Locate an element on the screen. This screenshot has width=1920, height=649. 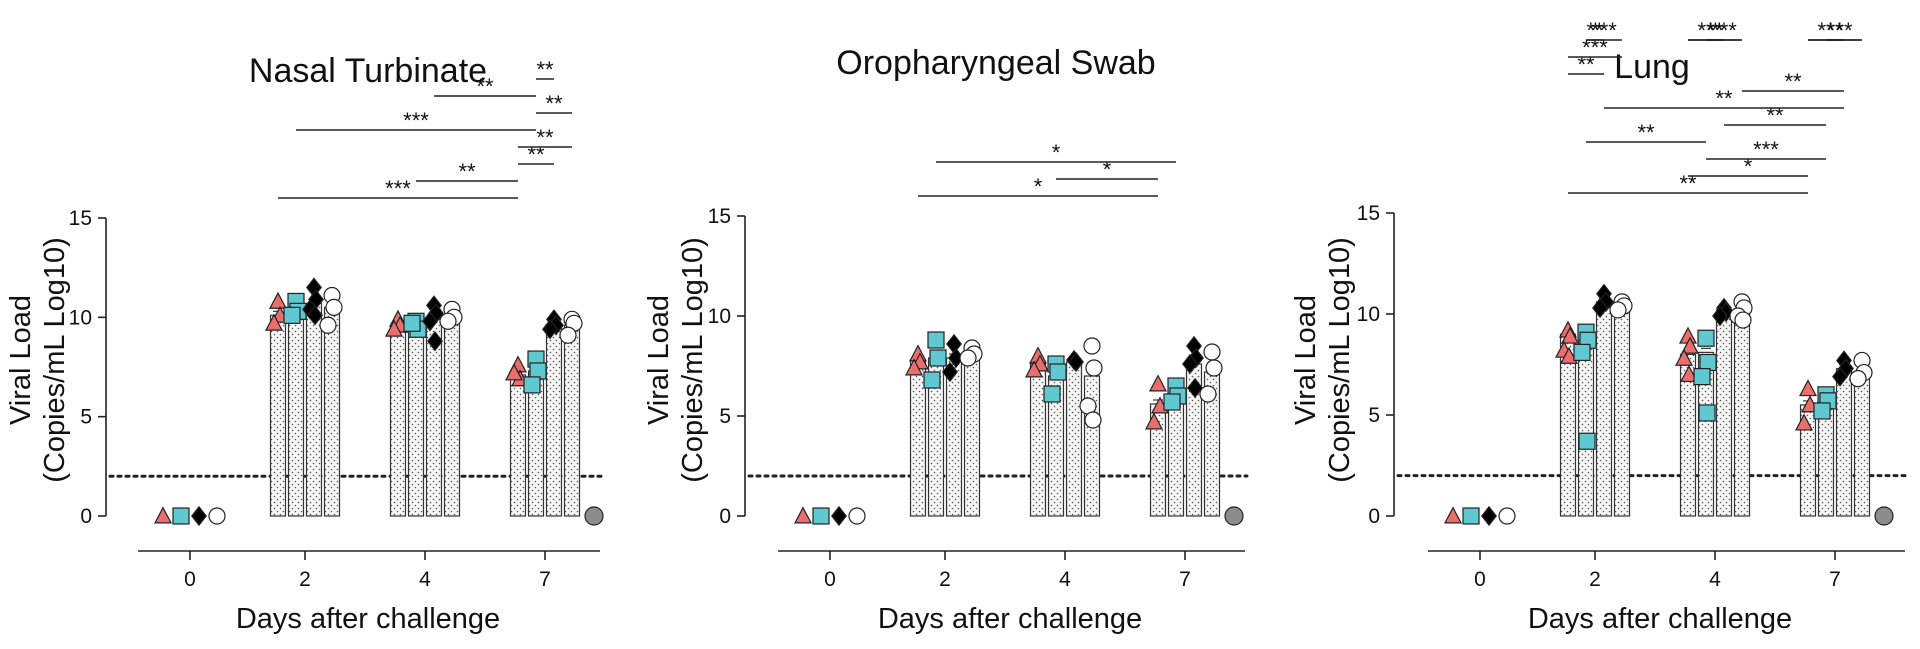
y-axis-label-line1: Viral Load is located at coordinates (1306, 360).